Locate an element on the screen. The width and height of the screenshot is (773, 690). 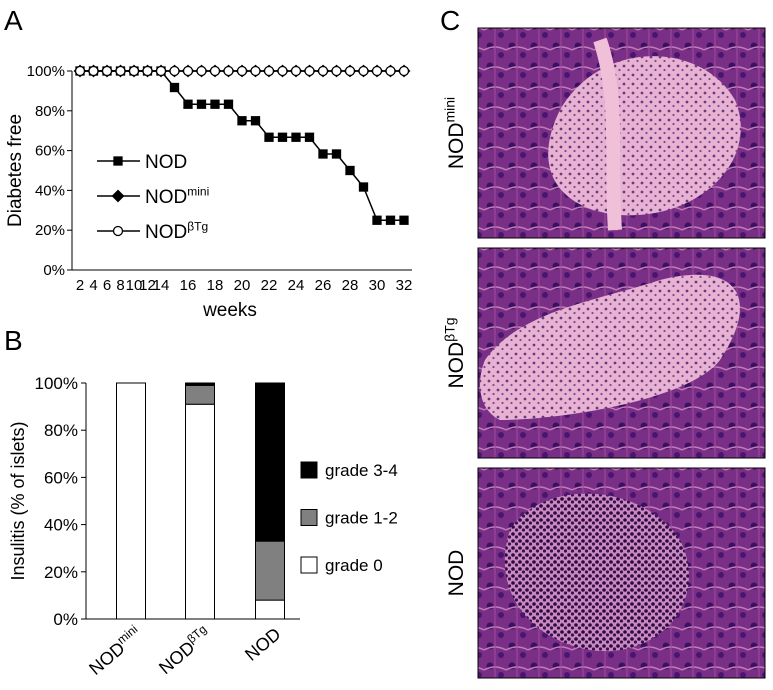
x-tick-label: 26 is located at coordinates (323, 285).